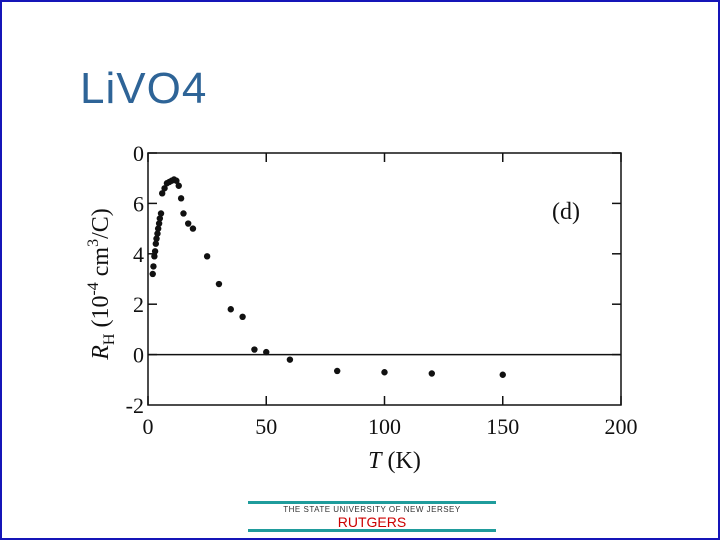  Describe the element at coordinates (384, 426) in the screenshot. I see `x-tick-label-2: 100` at that location.